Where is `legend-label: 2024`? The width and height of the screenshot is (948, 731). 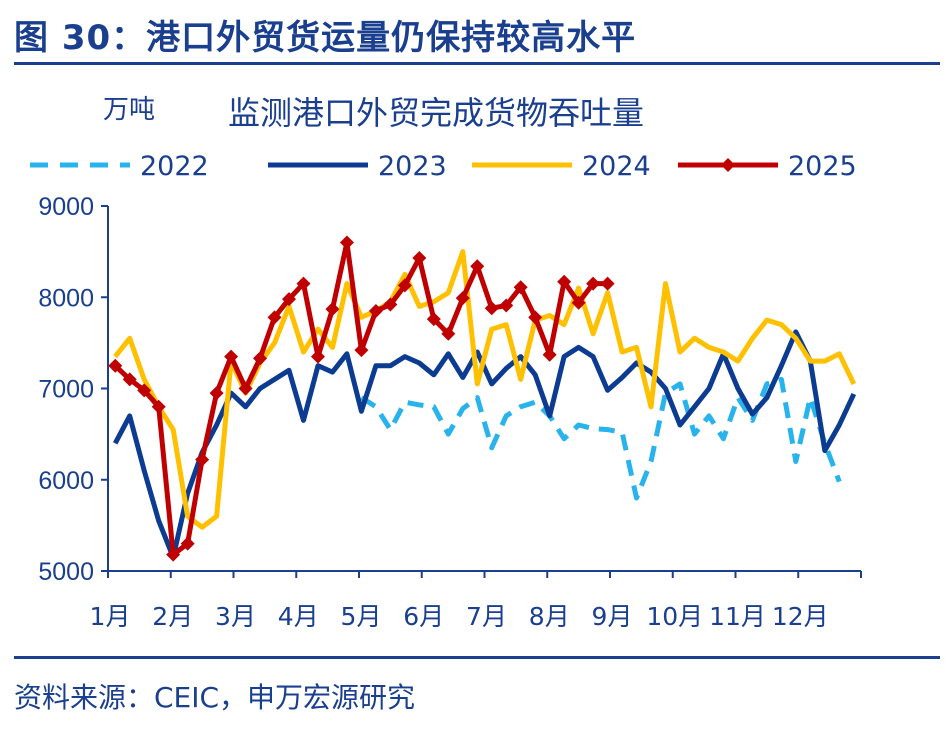
legend-label: 2024 is located at coordinates (616, 166).